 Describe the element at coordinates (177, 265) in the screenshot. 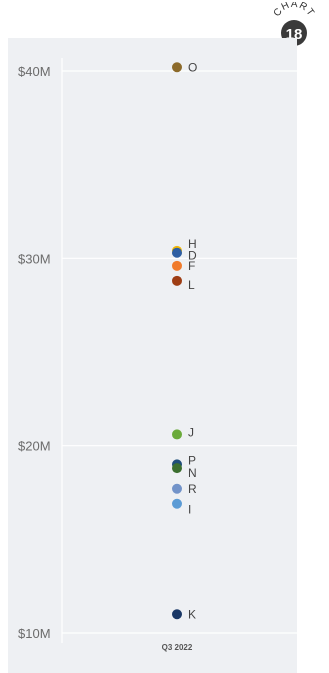

I see `data-point-f` at that location.